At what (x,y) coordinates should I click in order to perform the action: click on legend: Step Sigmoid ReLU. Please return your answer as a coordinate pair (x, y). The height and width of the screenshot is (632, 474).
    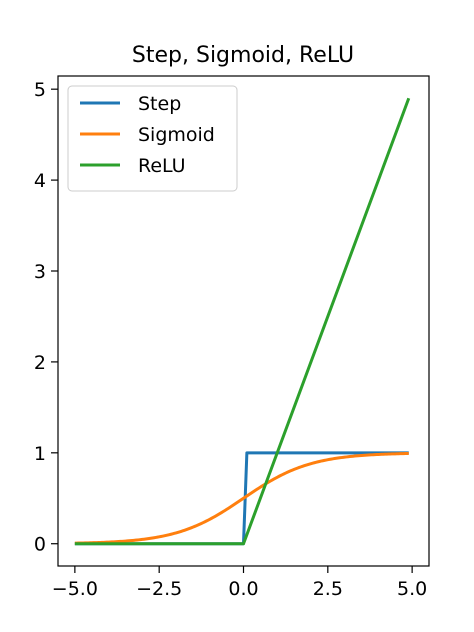
    Looking at the image, I should click on (152, 138).